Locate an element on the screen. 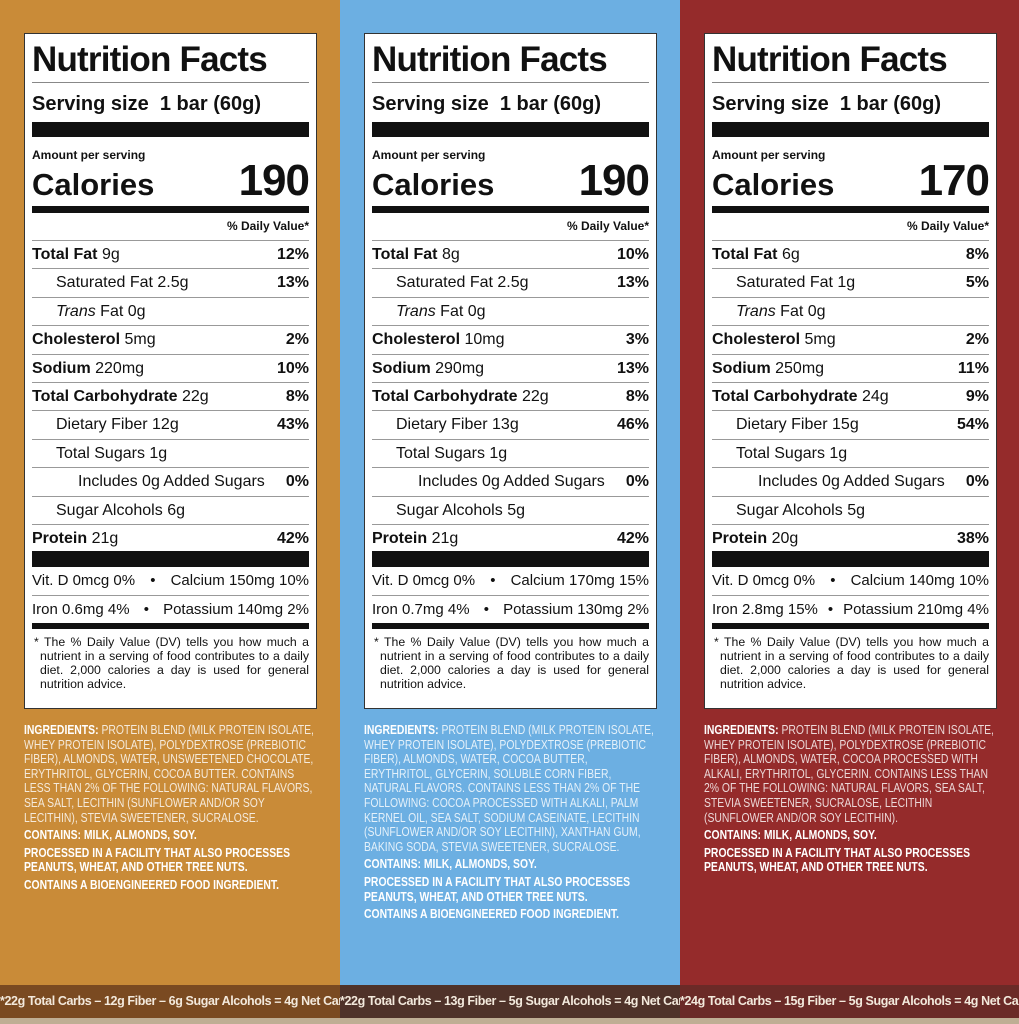 Image resolution: width=1019 pixels, height=1024 pixels. nutrient-amount: 1g is located at coordinates (846, 283).